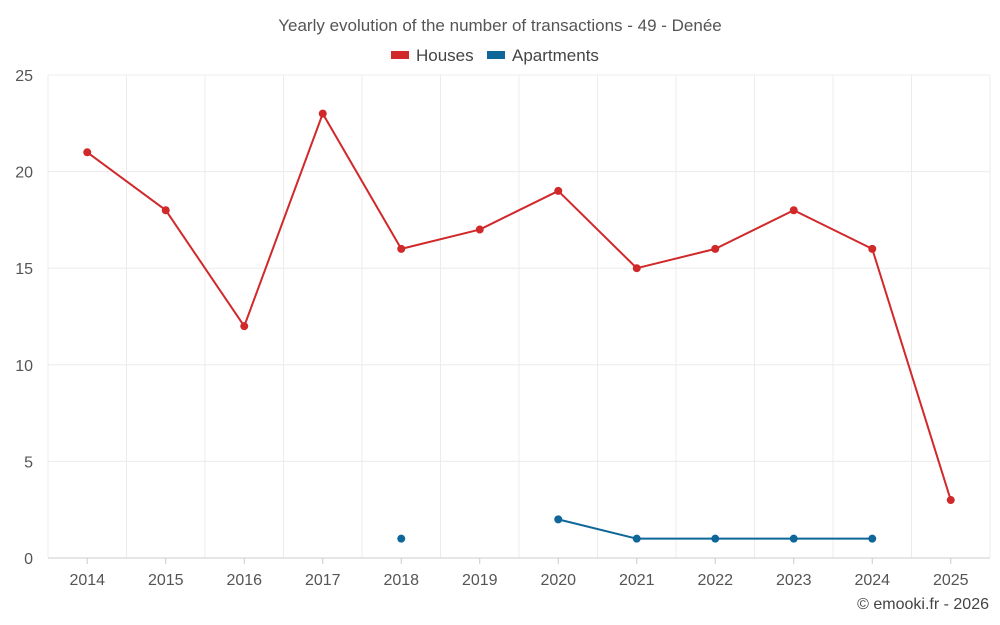 The width and height of the screenshot is (1000, 625). I want to click on x-tick-label: 2025, so click(951, 580).